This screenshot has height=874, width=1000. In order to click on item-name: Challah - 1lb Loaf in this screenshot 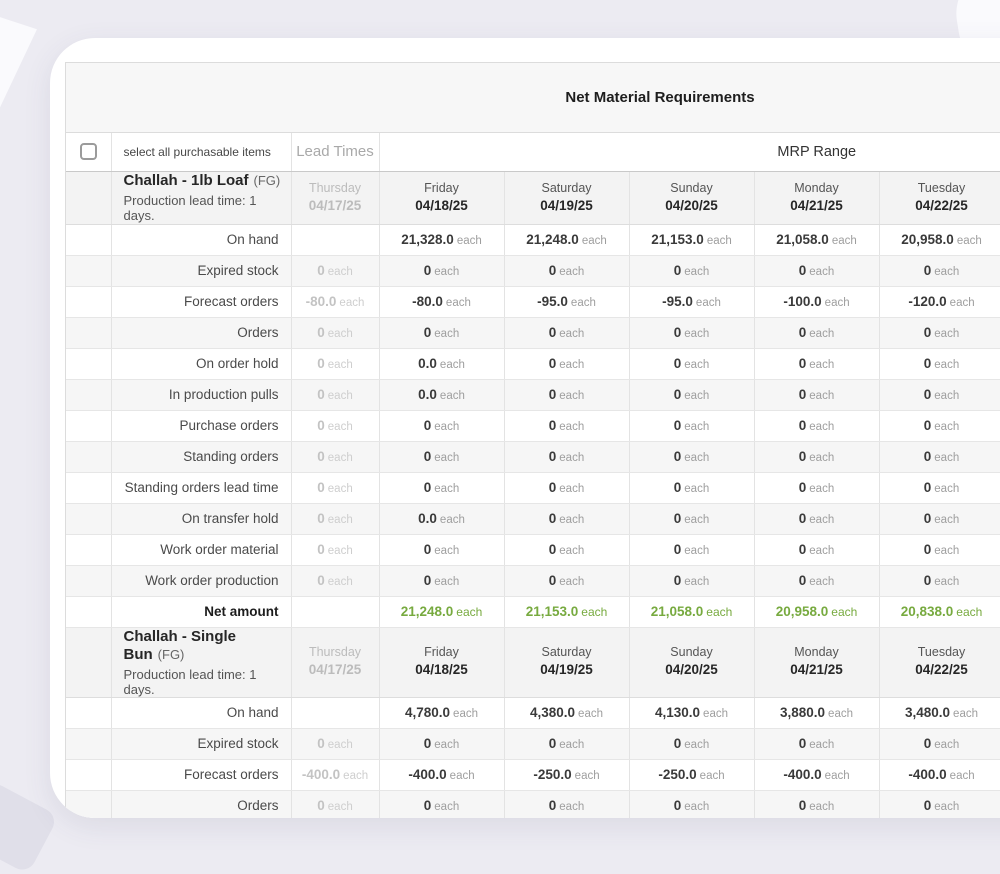, I will do `click(186, 180)`.